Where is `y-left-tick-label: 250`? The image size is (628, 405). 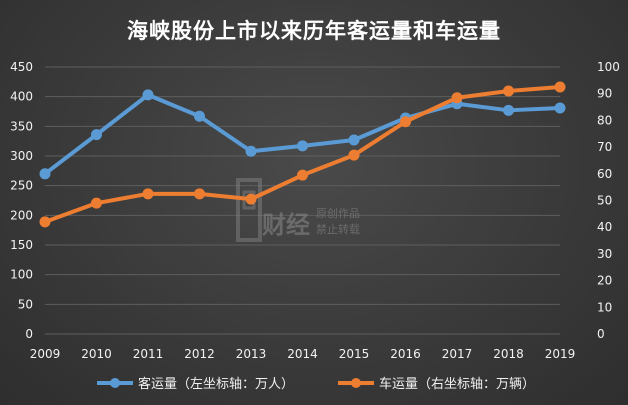
y-left-tick-label: 250 is located at coordinates (21, 186).